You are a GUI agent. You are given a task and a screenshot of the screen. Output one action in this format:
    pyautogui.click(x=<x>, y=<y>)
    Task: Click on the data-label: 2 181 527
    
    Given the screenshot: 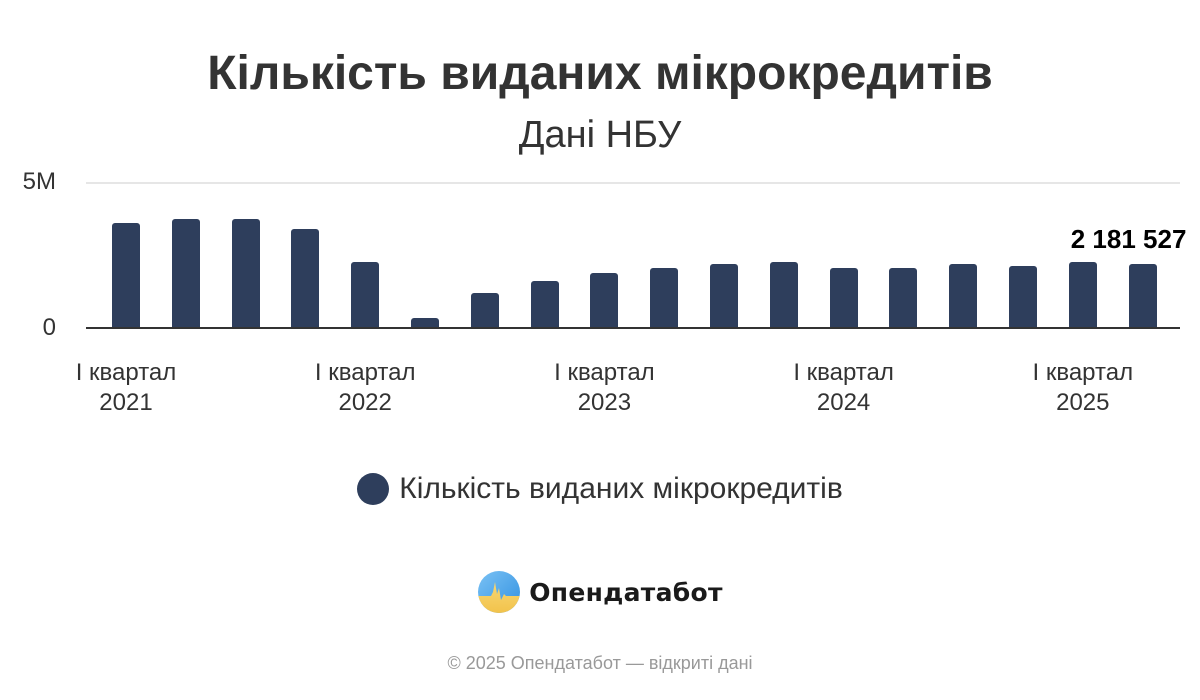 What is the action you would take?
    pyautogui.click(x=1128, y=239)
    